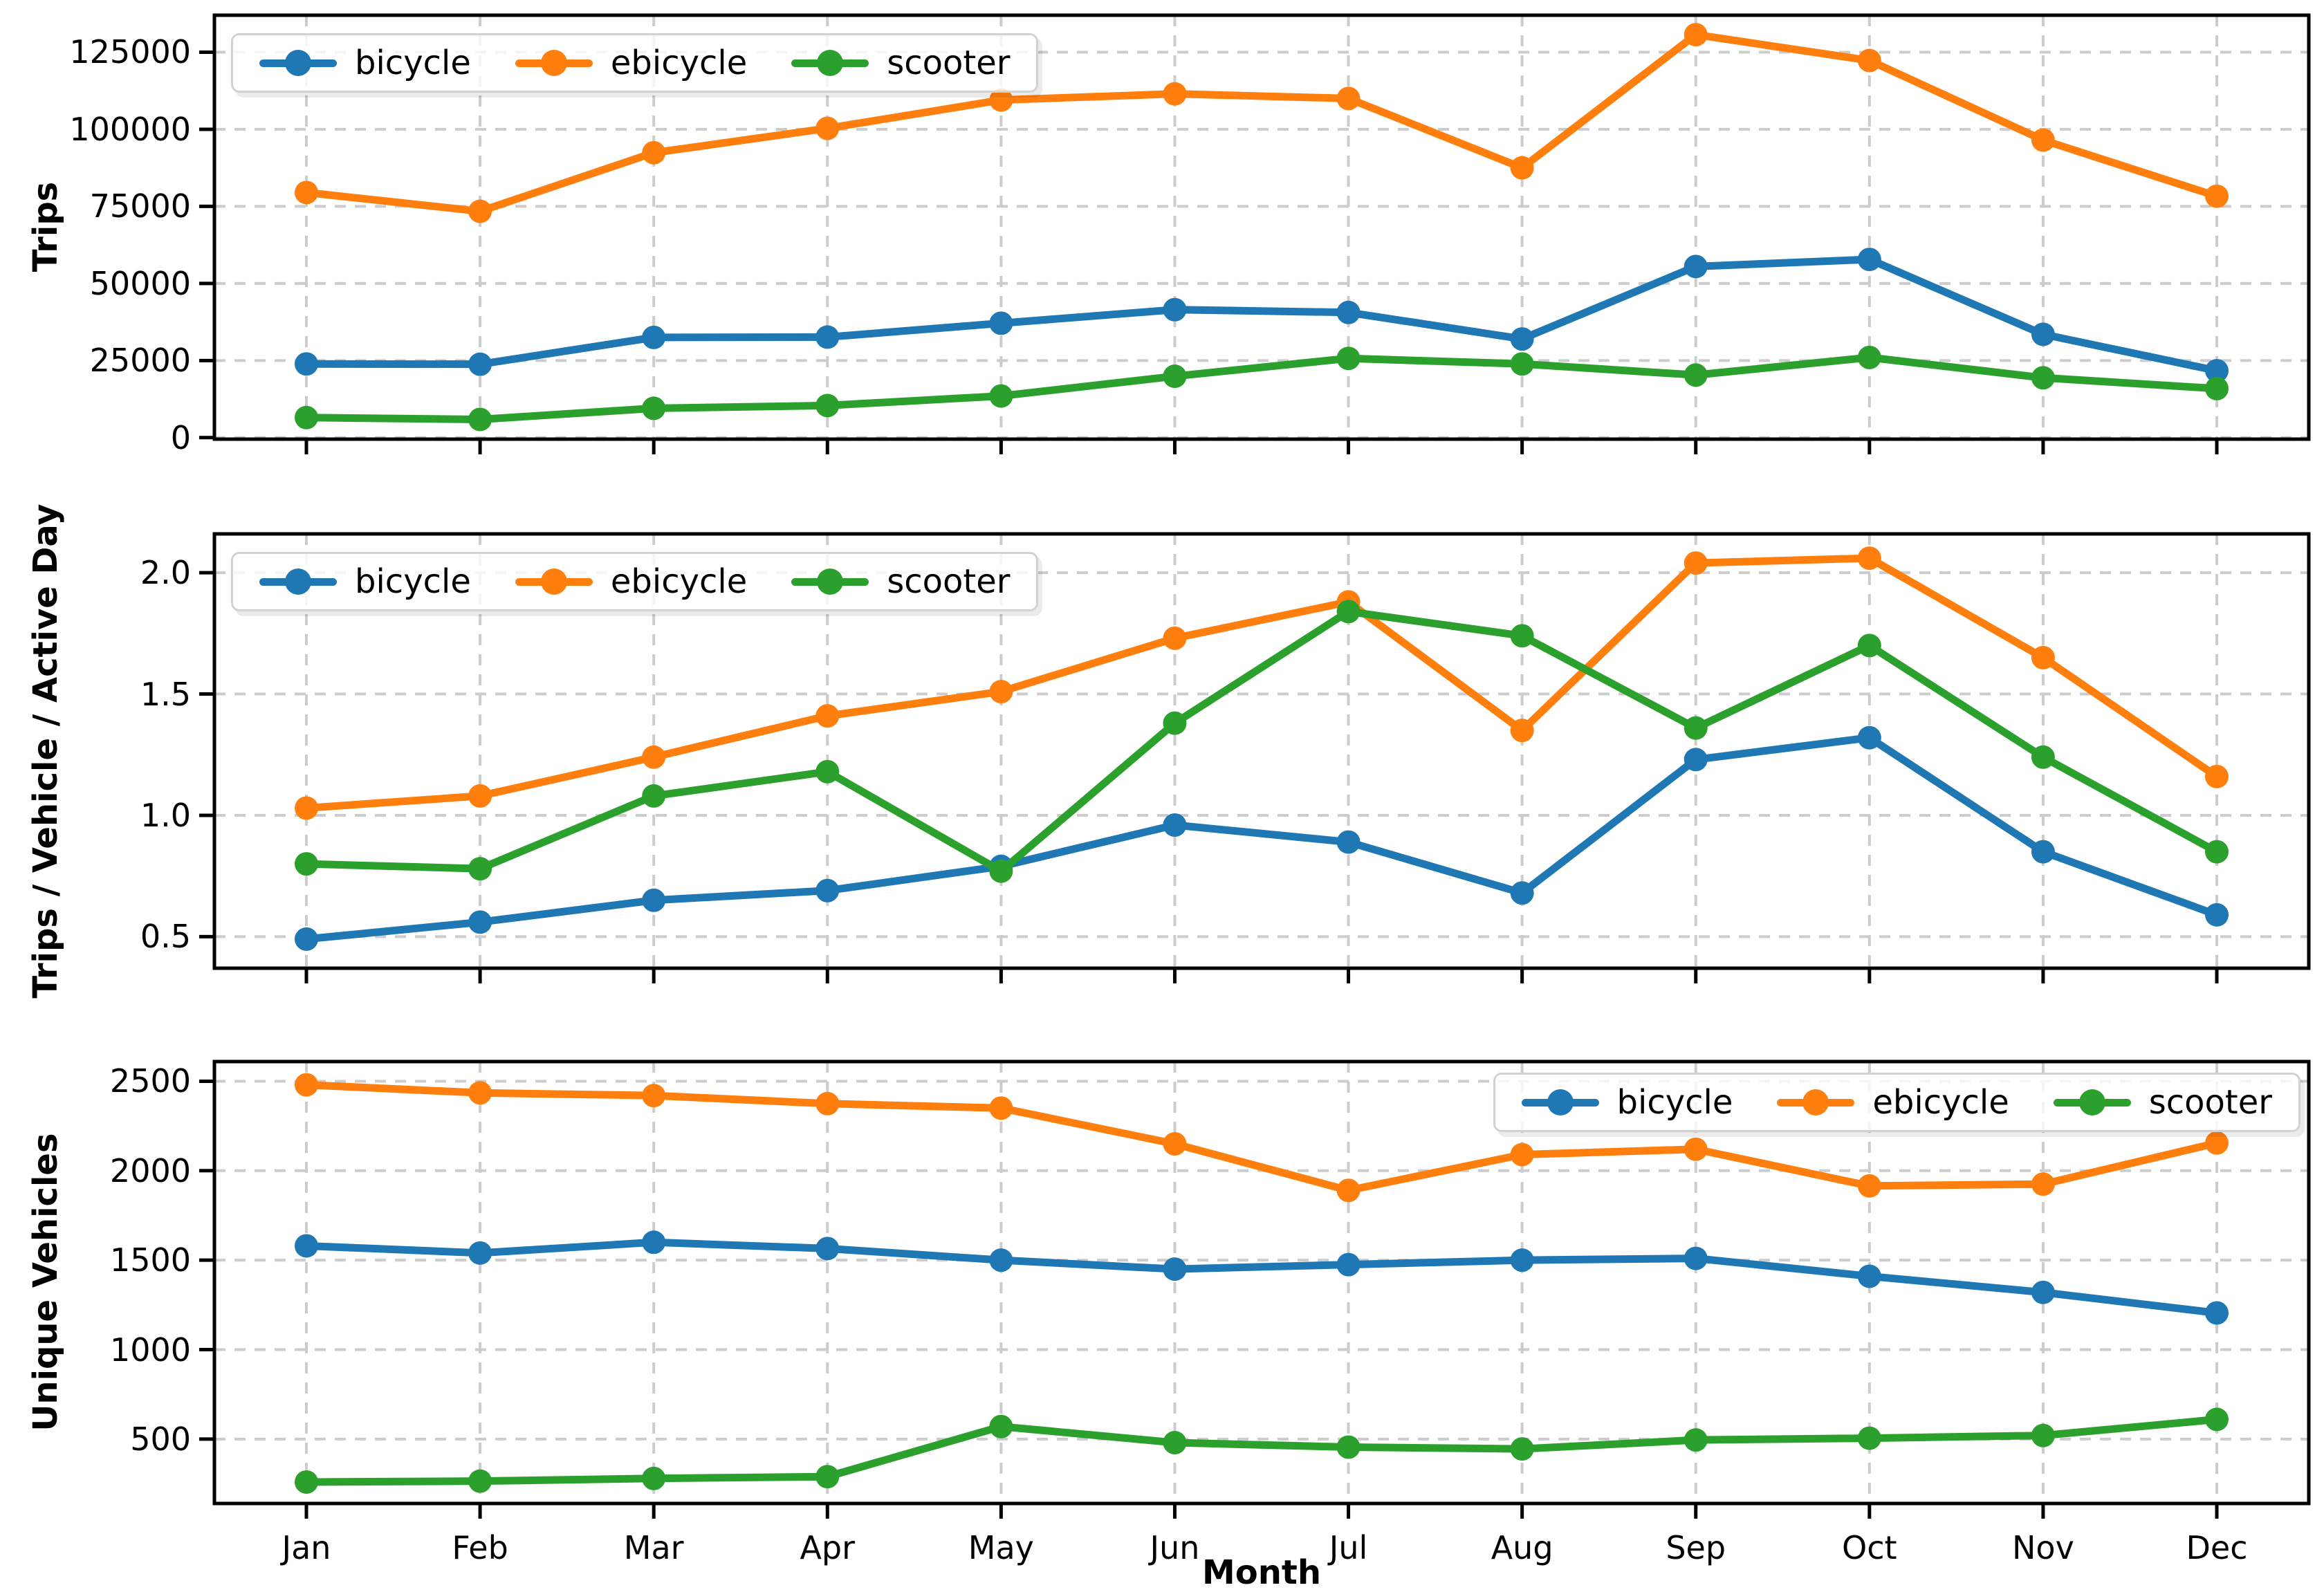  I want to click on y-tick-label: 50000, so click(140, 283).